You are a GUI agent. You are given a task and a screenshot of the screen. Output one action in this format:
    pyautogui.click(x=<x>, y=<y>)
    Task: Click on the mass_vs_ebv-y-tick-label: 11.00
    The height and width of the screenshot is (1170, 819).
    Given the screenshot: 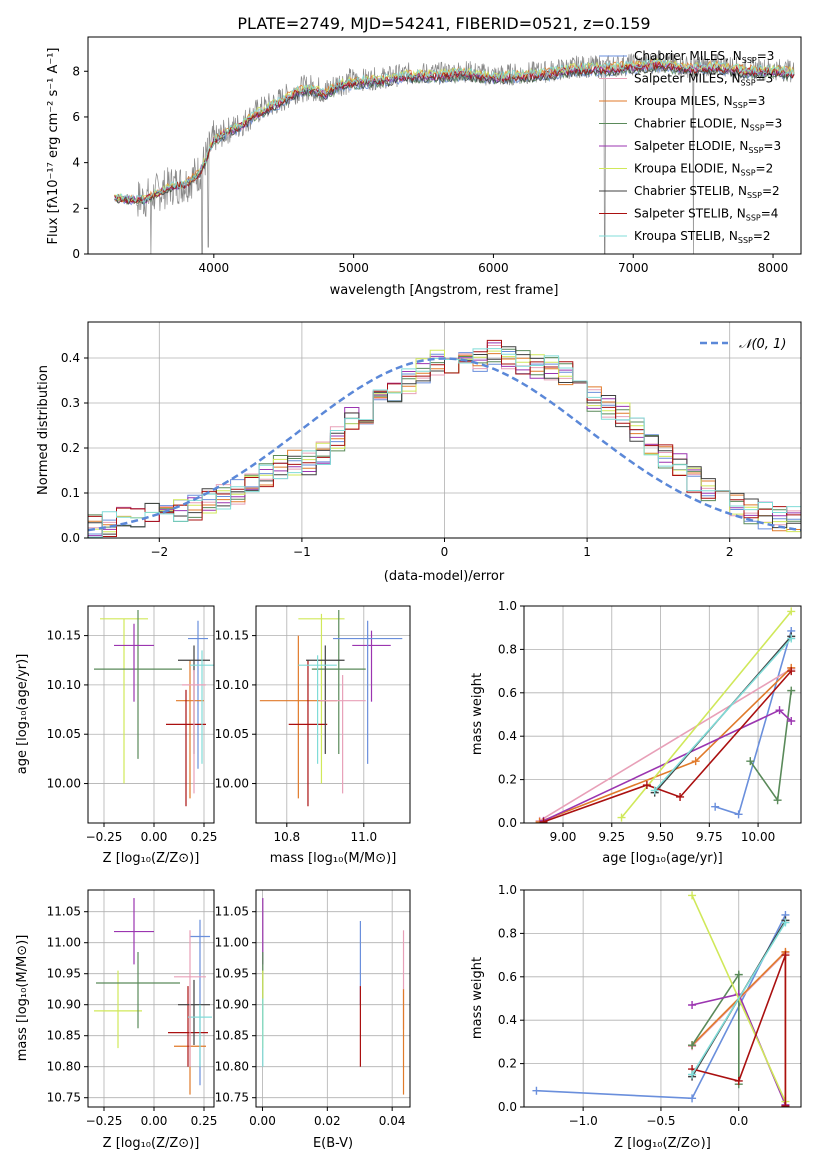 What is the action you would take?
    pyautogui.click(x=232, y=943)
    